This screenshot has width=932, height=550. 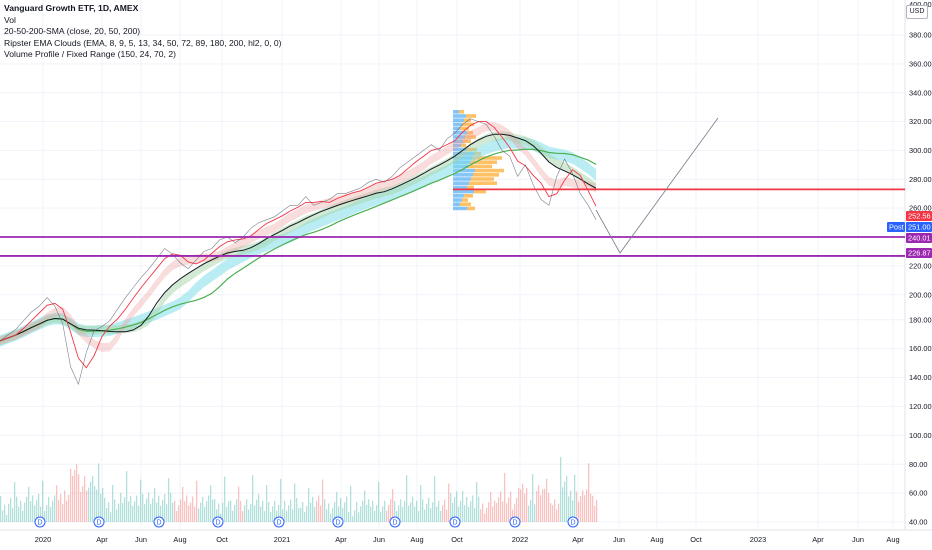 What do you see at coordinates (10, 19) in the screenshot?
I see `legend-volume: Vol` at bounding box center [10, 19].